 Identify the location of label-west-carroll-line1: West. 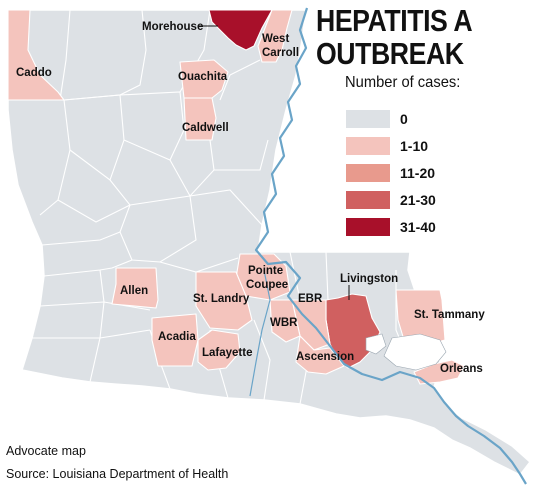
(275, 39).